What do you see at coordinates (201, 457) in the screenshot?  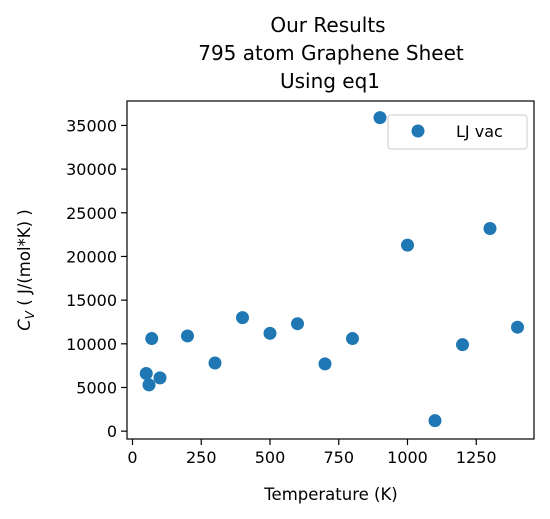 I see `x-tick-label: 250` at bounding box center [201, 457].